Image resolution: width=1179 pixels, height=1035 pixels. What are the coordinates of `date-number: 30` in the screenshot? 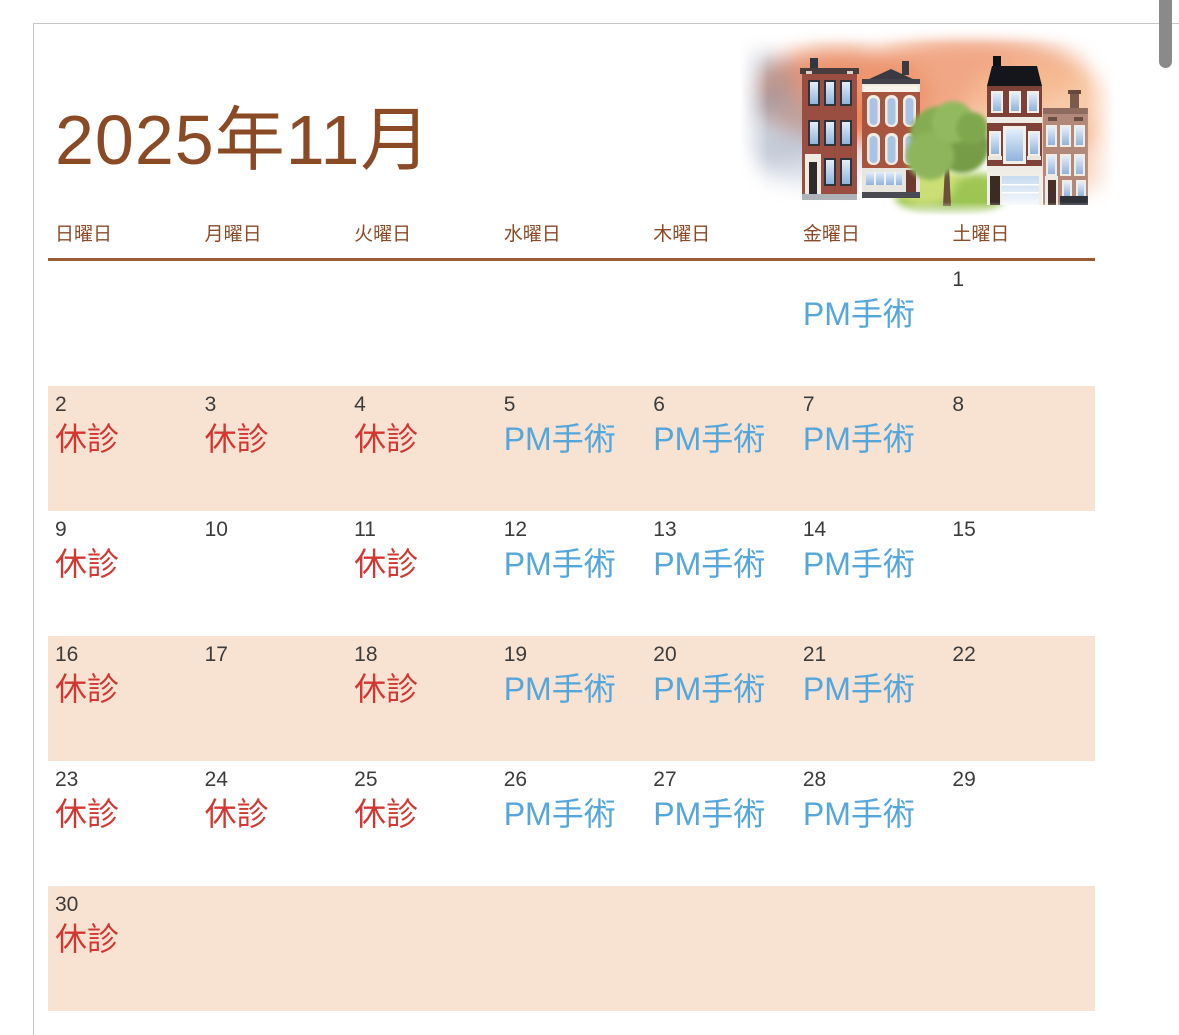 It's located at (67, 904).